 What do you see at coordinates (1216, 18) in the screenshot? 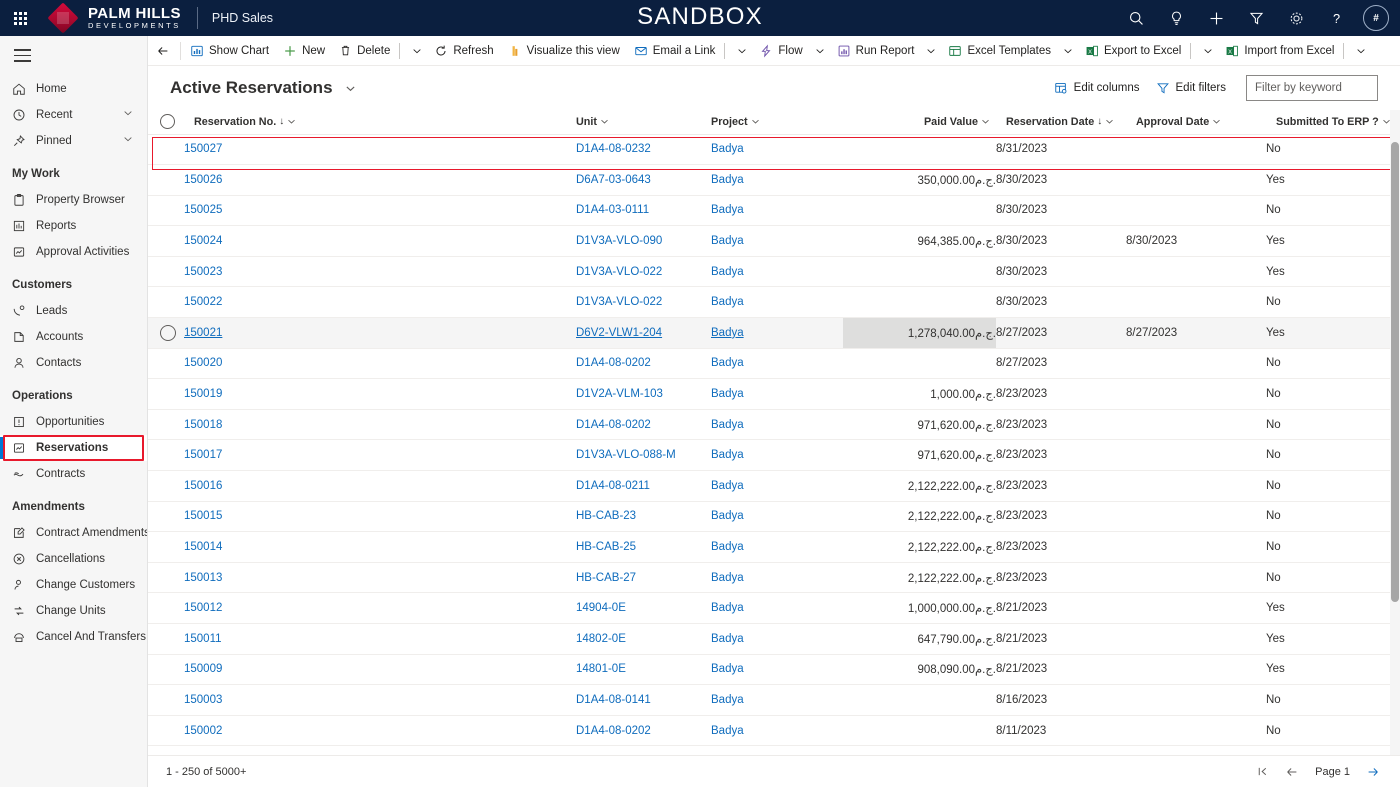
I see `quick-create-button` at bounding box center [1216, 18].